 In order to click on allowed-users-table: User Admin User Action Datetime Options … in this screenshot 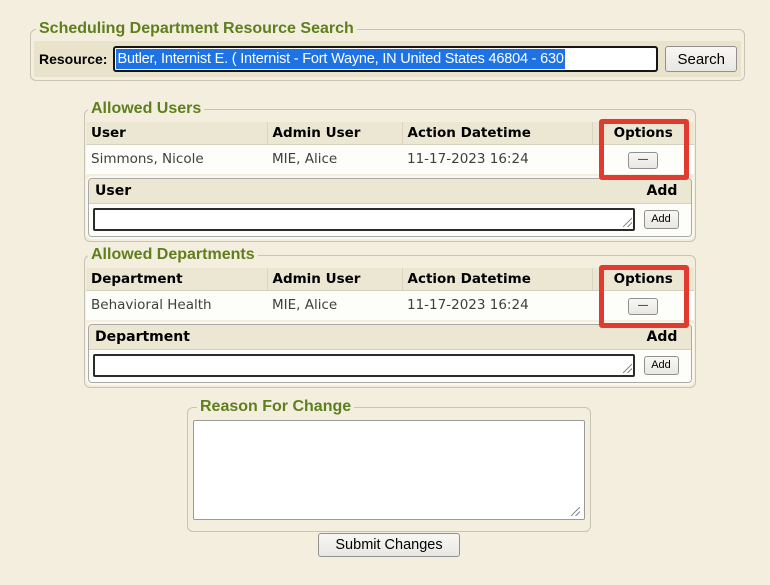, I will do `click(390, 148)`.